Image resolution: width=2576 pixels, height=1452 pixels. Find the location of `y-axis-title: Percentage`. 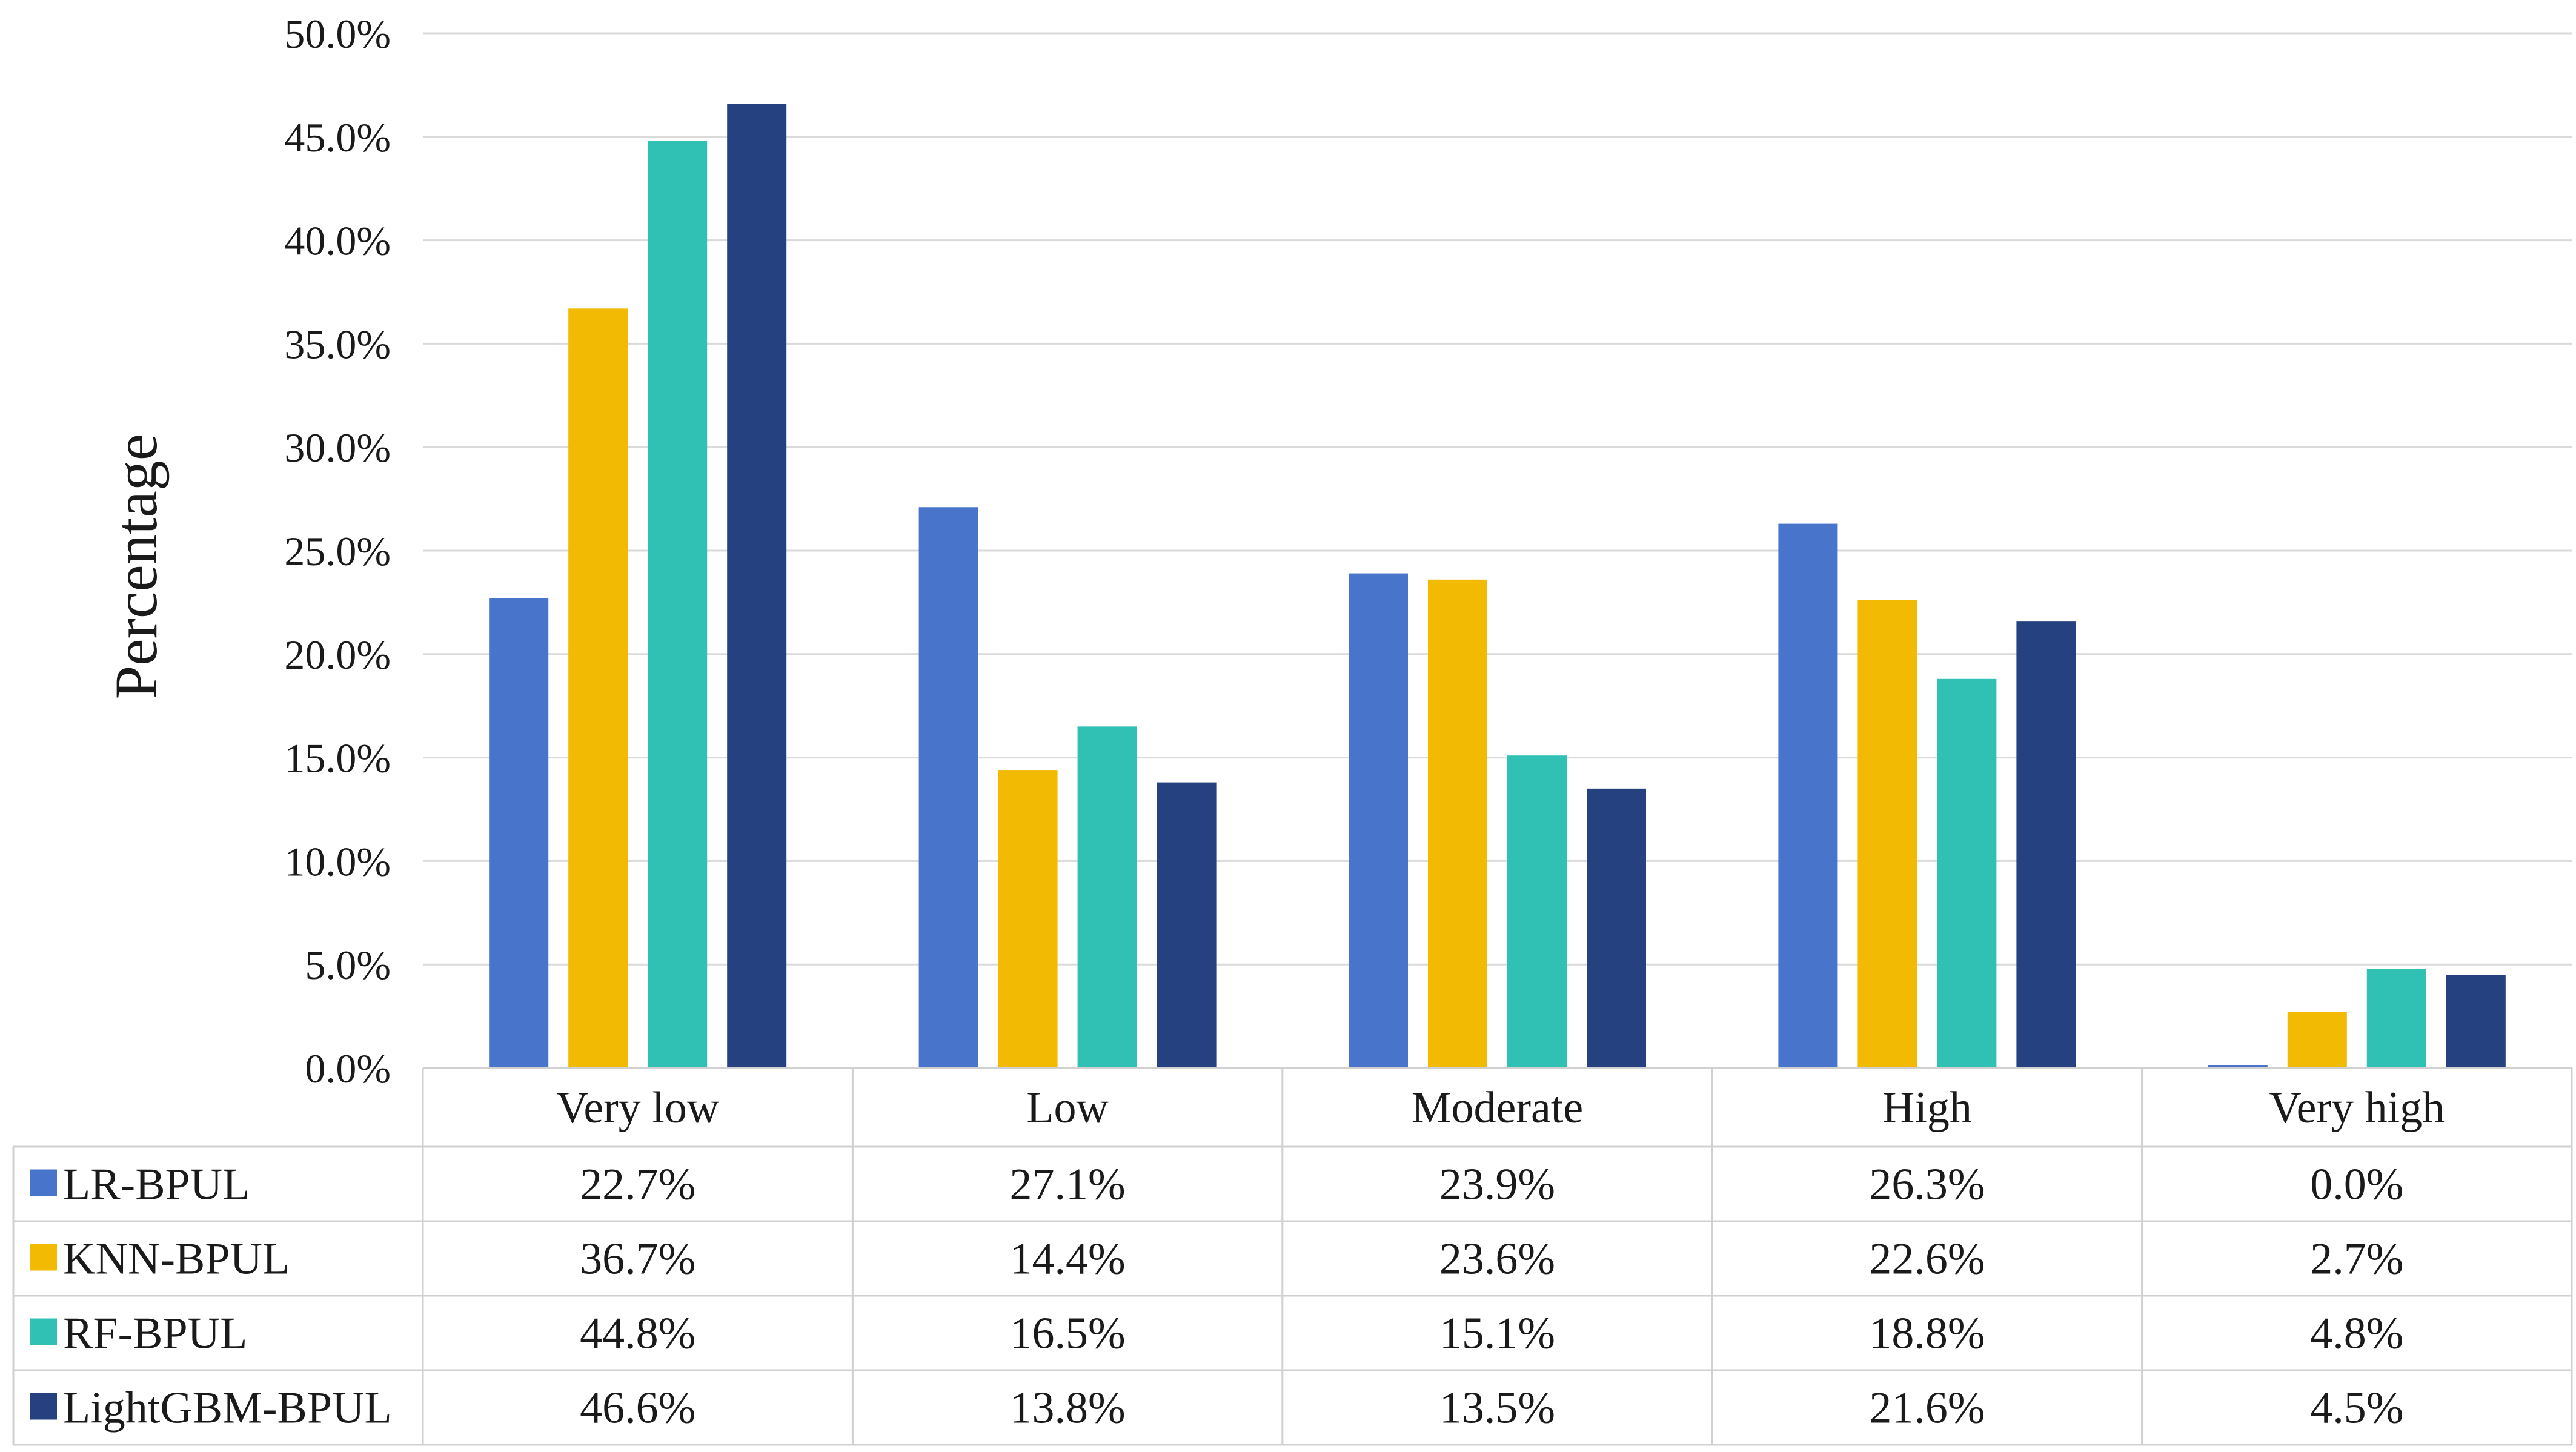

y-axis-title: Percentage is located at coordinates (136, 567).